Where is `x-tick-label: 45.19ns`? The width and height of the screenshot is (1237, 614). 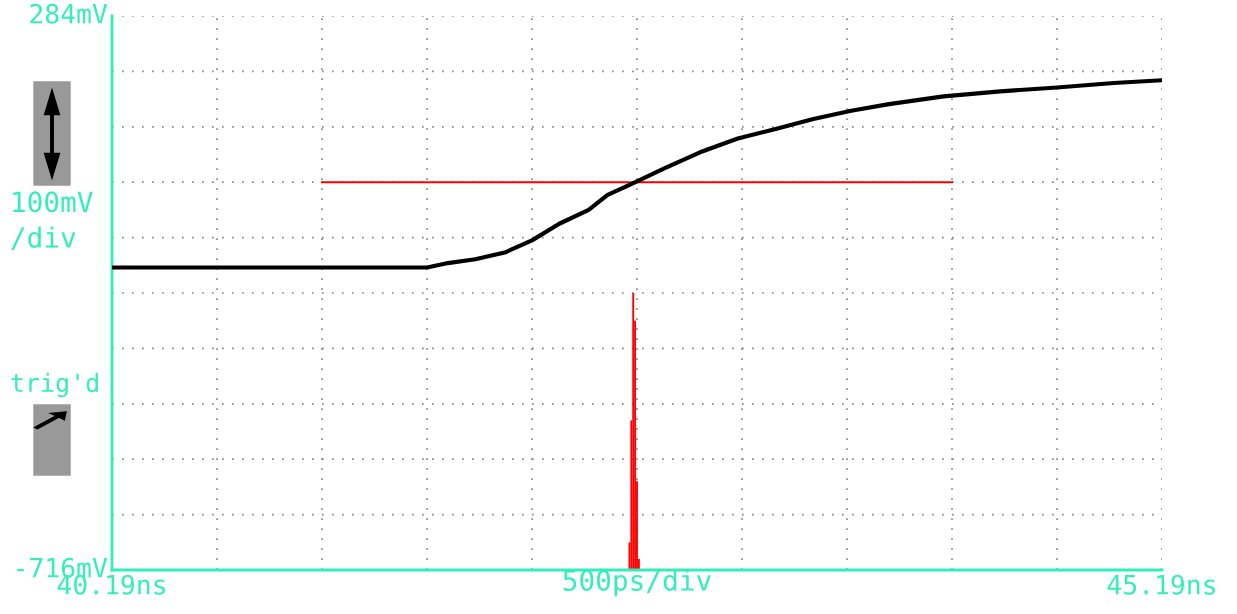 x-tick-label: 45.19ns is located at coordinates (1161, 584).